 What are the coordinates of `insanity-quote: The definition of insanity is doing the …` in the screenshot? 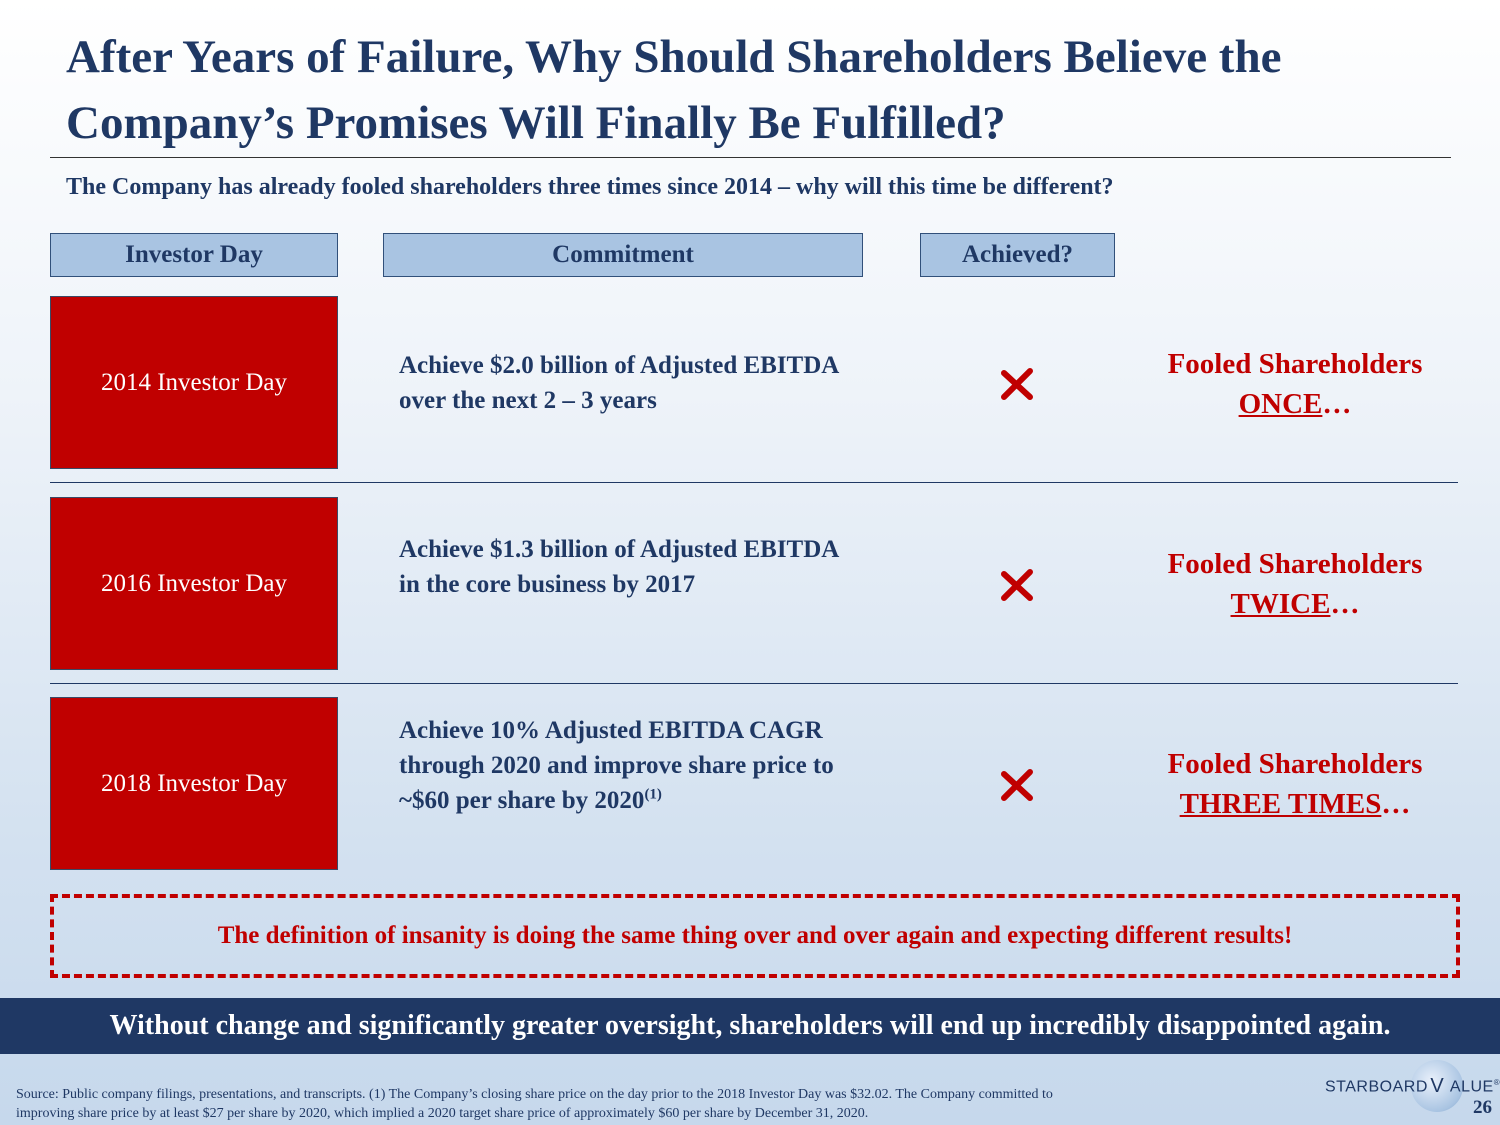 It's located at (755, 935).